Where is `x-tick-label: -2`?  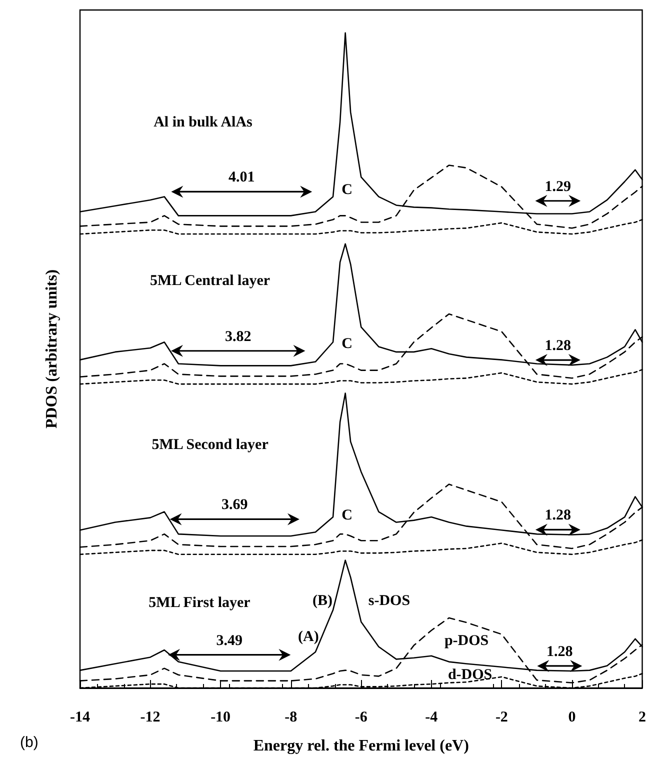 x-tick-label: -2 is located at coordinates (501, 718).